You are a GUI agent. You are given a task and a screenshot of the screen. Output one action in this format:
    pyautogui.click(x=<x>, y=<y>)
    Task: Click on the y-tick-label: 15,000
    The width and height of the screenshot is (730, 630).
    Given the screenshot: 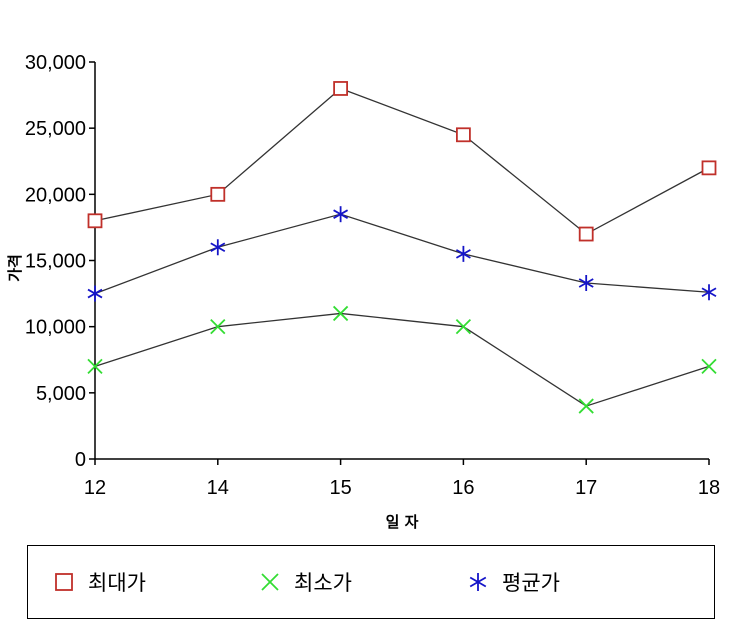 What is the action you would take?
    pyautogui.click(x=55, y=262)
    